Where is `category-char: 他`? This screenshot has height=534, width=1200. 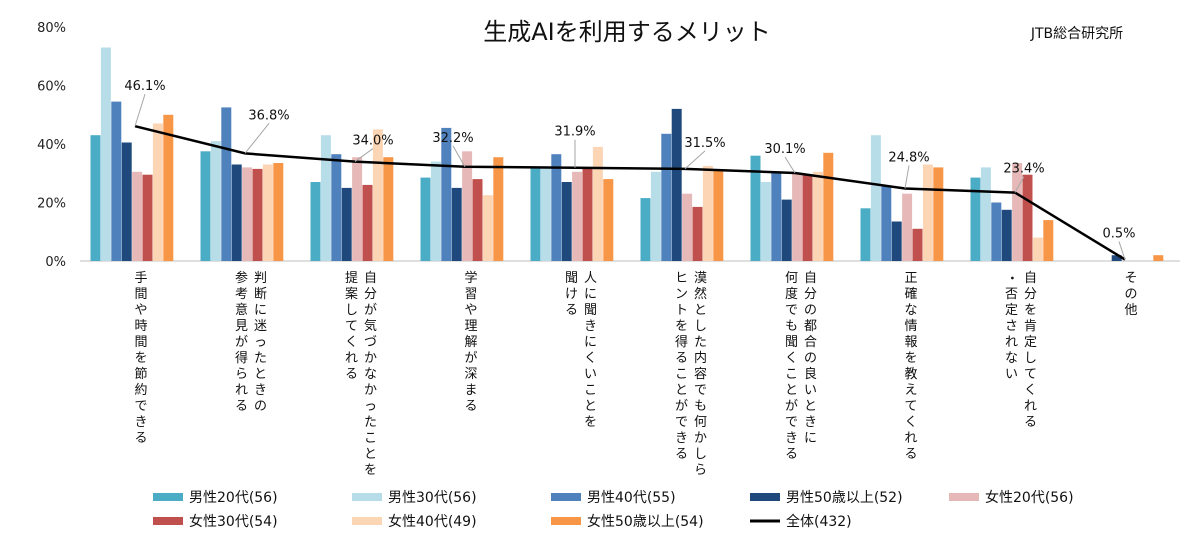 category-char: 他 is located at coordinates (1130, 310).